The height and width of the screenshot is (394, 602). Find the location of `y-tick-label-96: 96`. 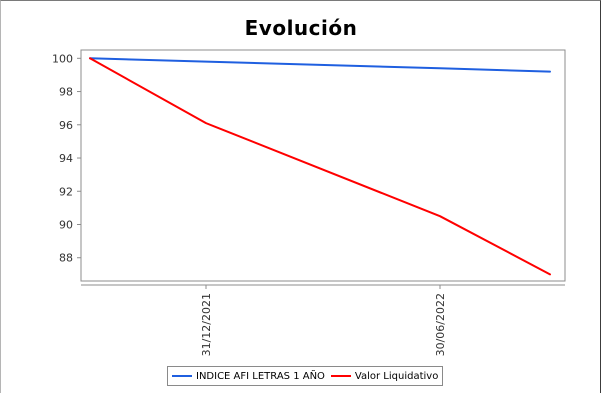

y-tick-label-96: 96 is located at coordinates (66, 125).